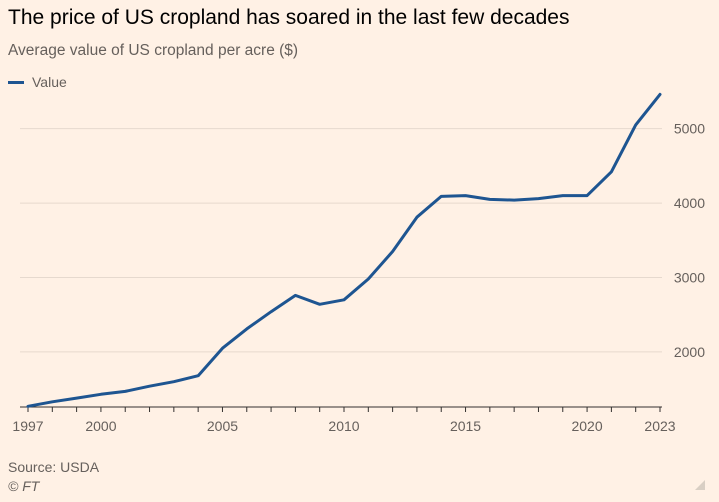 Image resolution: width=719 pixels, height=502 pixels. Describe the element at coordinates (689, 278) in the screenshot. I see `y-tick-label-3000: 3000` at that location.